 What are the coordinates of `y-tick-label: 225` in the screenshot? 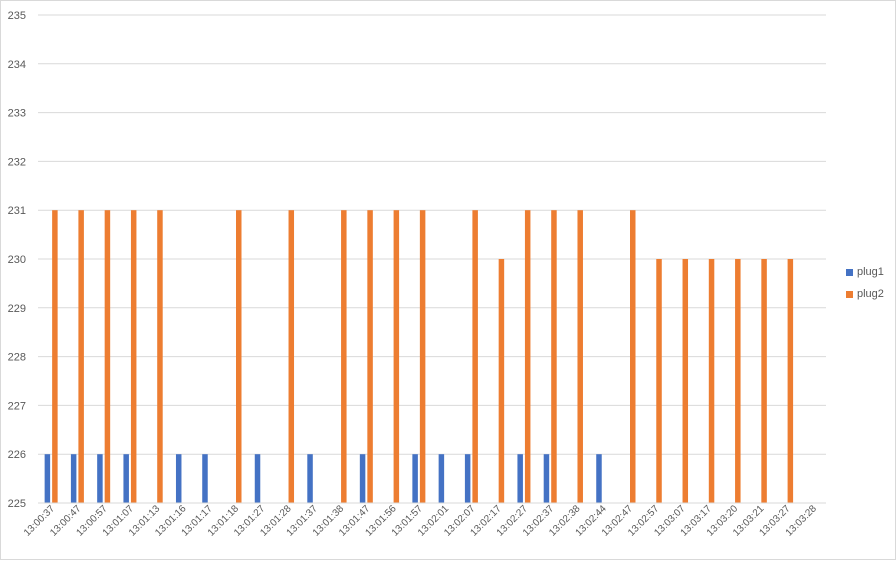 It's located at (17, 504).